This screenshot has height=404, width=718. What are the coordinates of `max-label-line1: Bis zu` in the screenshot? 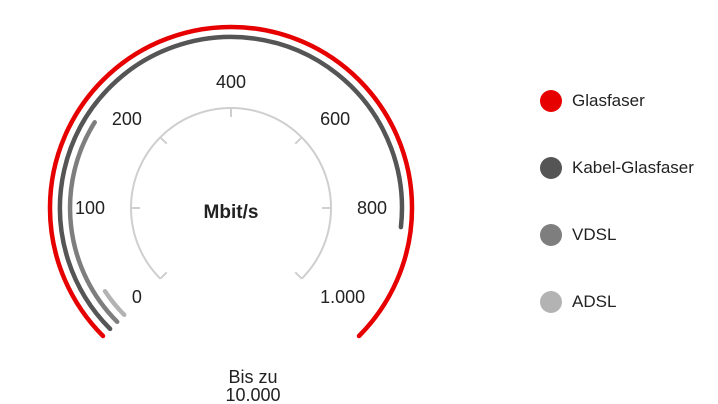 It's located at (252, 377).